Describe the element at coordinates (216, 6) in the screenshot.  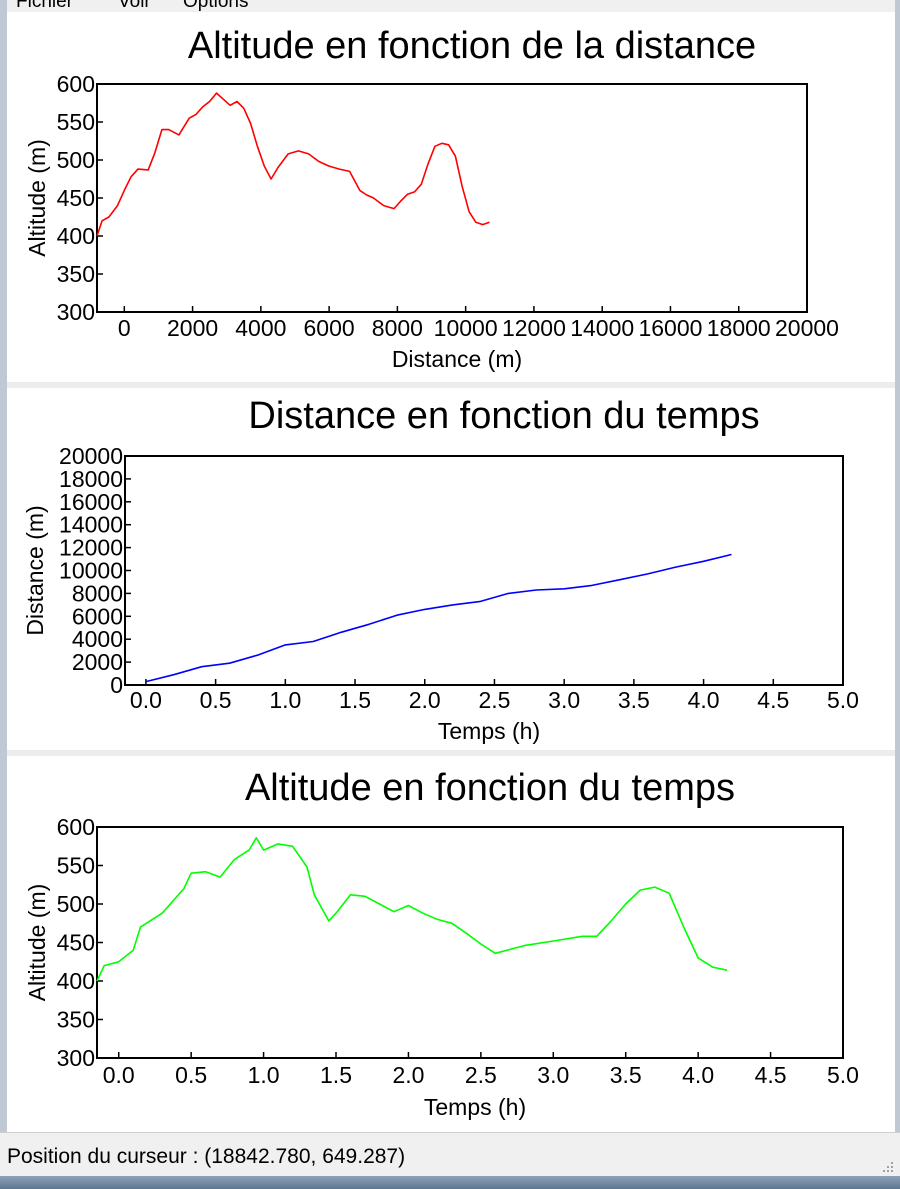
I see `menu-options: Options` at that location.